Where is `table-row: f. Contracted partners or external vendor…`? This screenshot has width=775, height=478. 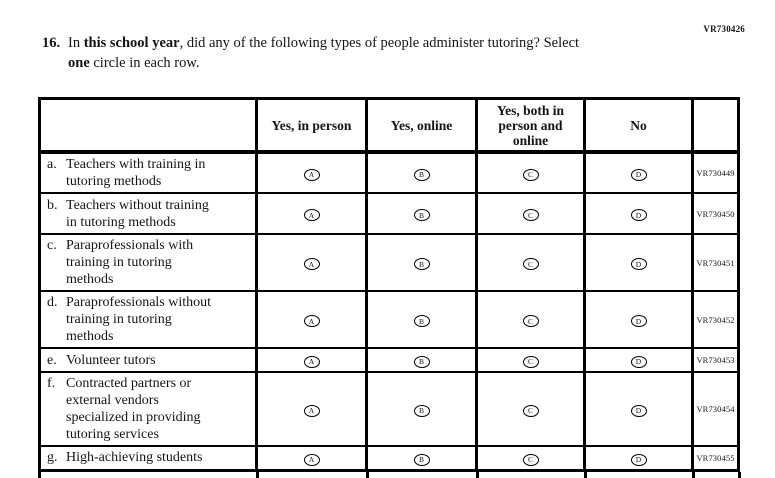 table-row: f. Contracted partners or external vendor… is located at coordinates (389, 409).